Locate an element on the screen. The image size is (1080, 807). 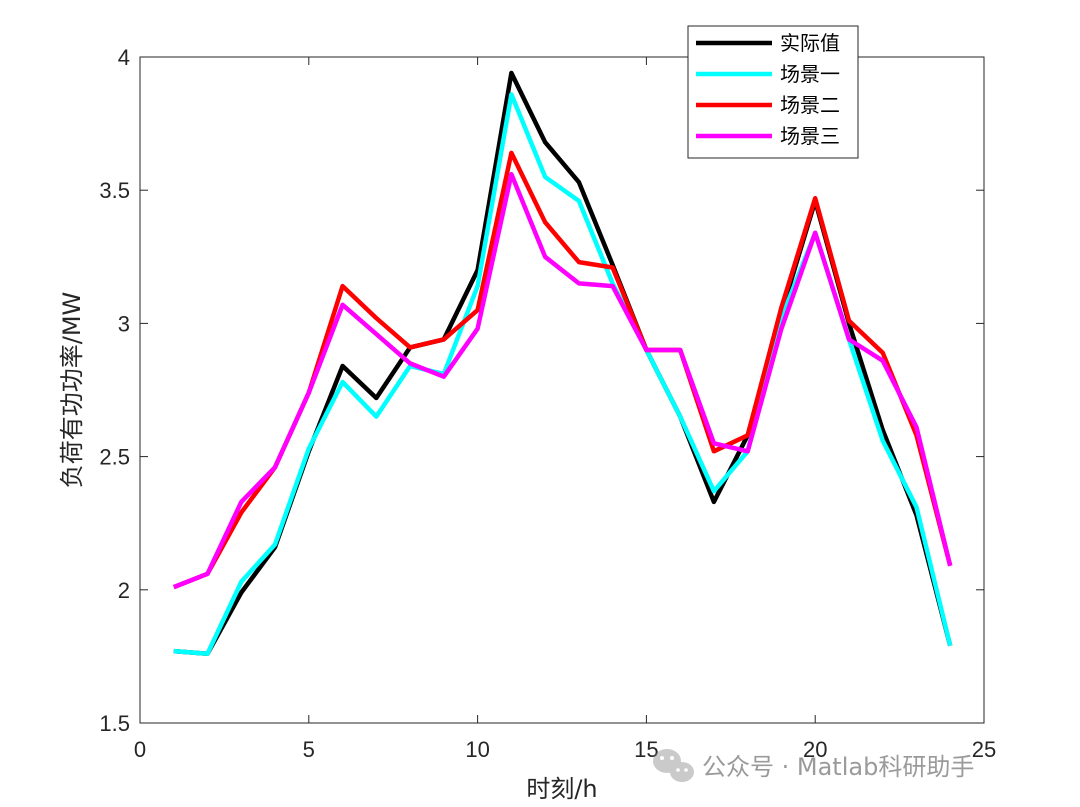
y-axis-label: 负荷有功功率/MW is located at coordinates (72, 390).